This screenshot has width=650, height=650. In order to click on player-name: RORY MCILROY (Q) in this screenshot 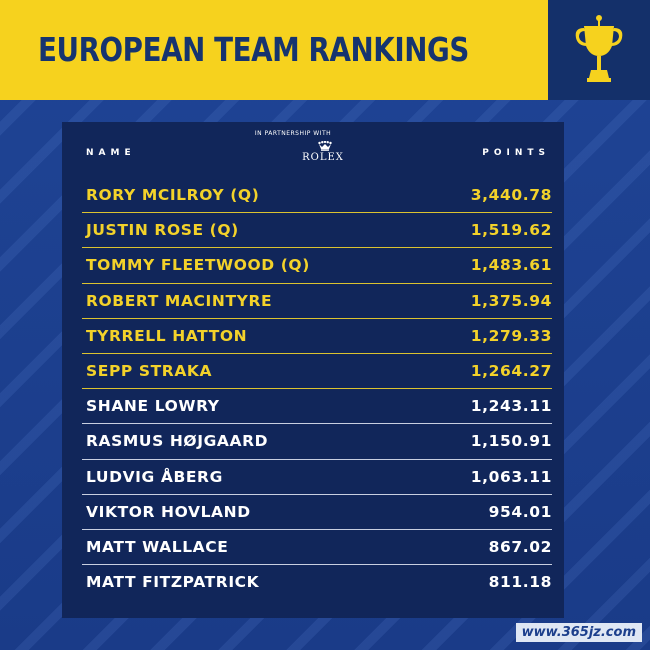, I will do `click(173, 195)`.